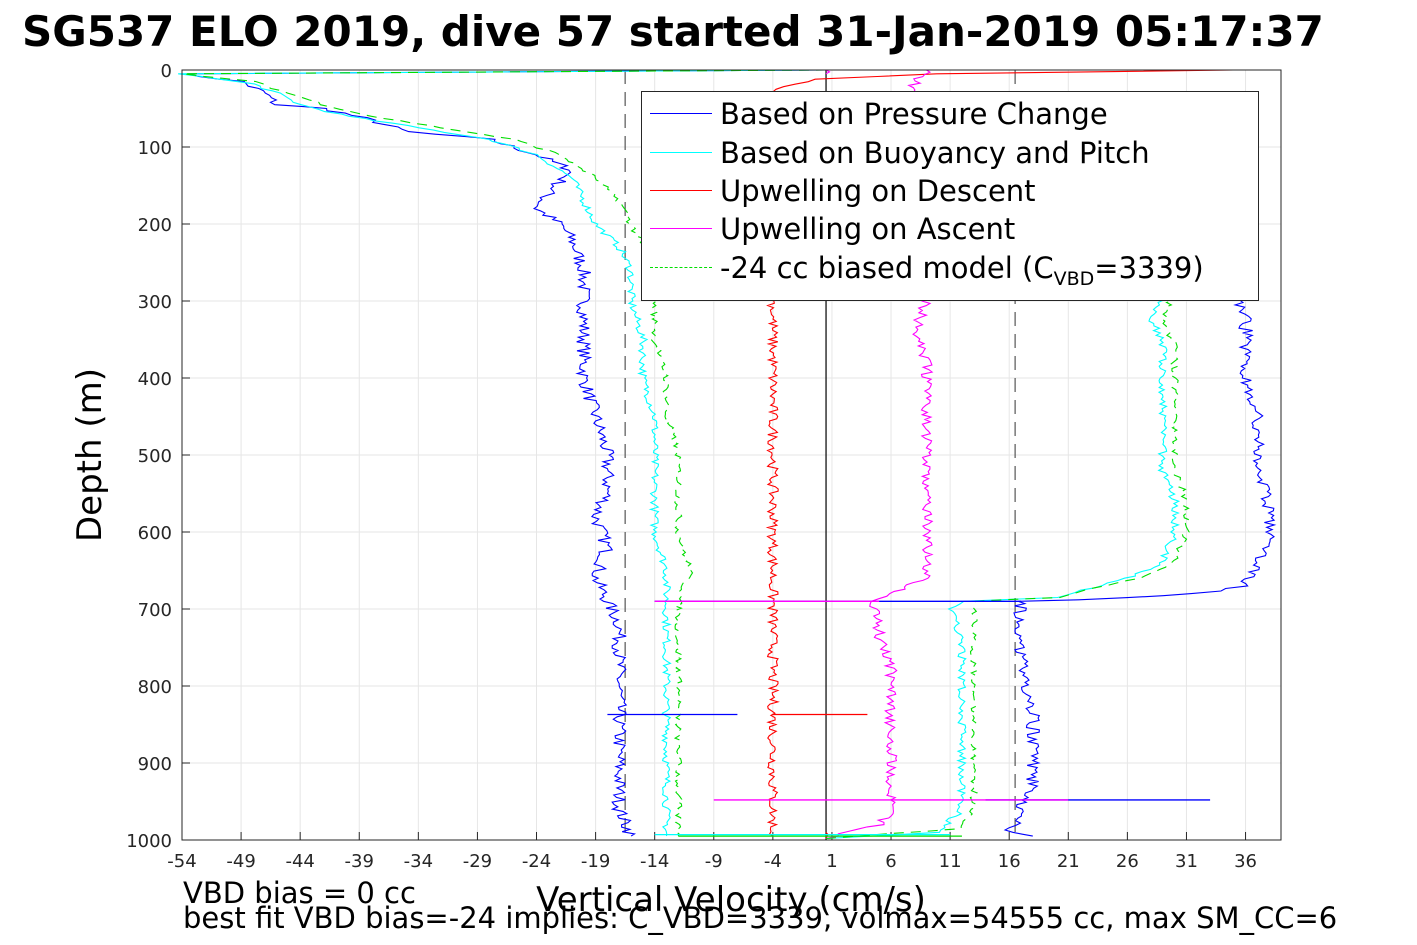  Describe the element at coordinates (155, 302) in the screenshot. I see `y-tick-label: 300` at that location.